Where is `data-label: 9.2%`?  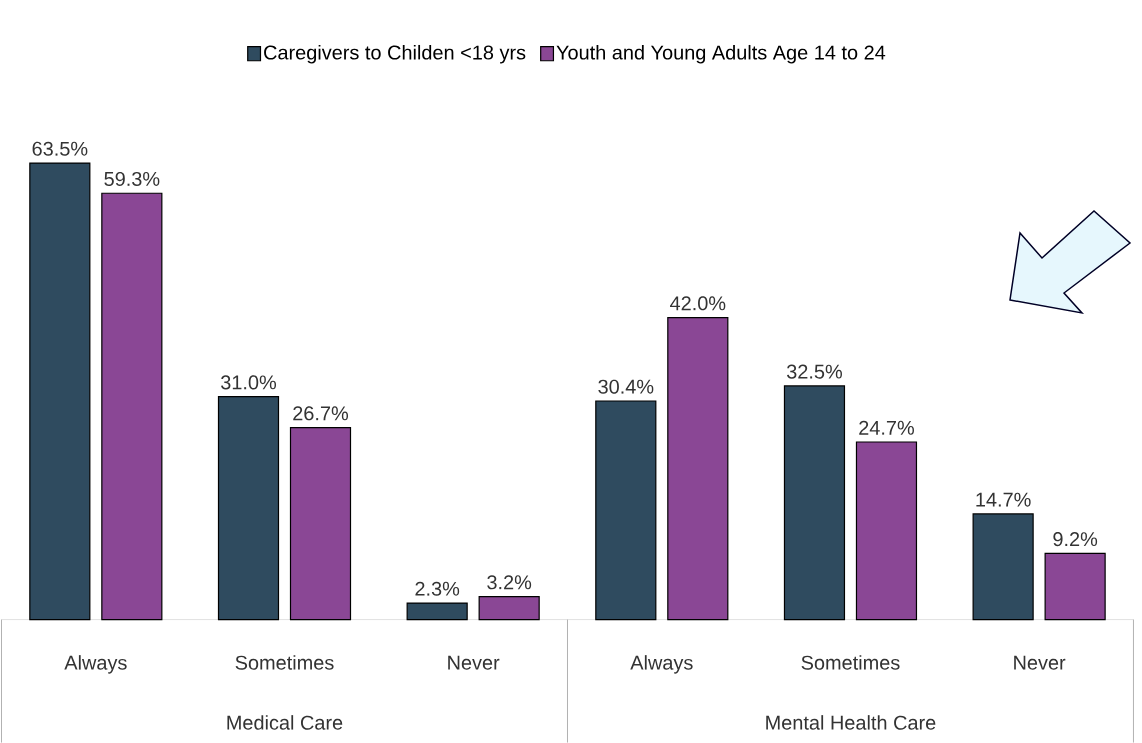
data-label: 9.2% is located at coordinates (1075, 539).